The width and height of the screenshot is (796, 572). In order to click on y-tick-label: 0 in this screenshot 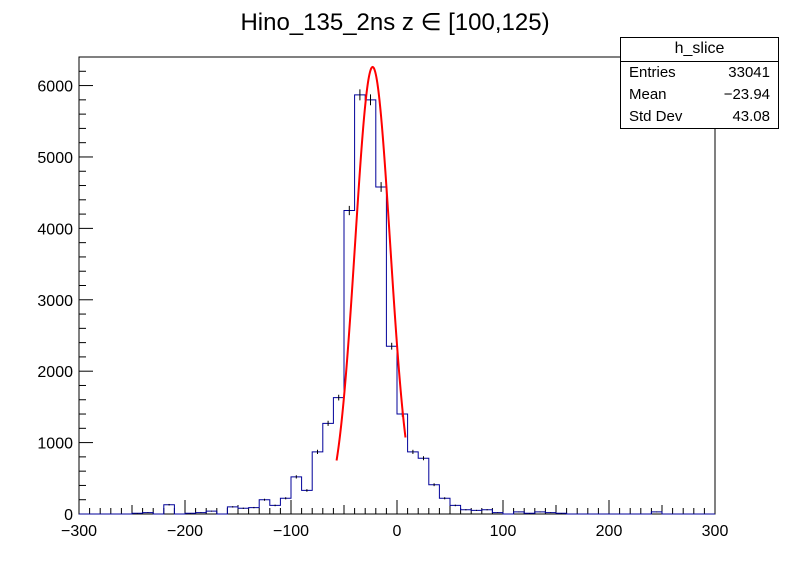, I will do `click(68, 515)`.